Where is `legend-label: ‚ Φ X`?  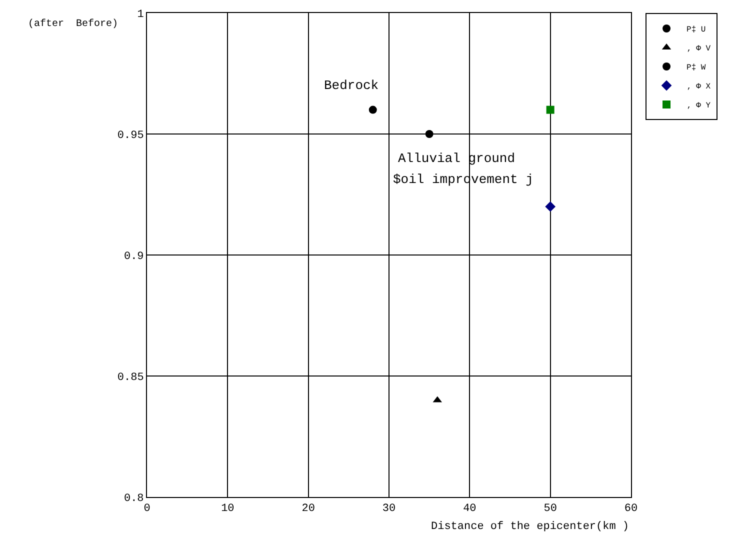 legend-label: ‚ Φ X is located at coordinates (698, 87).